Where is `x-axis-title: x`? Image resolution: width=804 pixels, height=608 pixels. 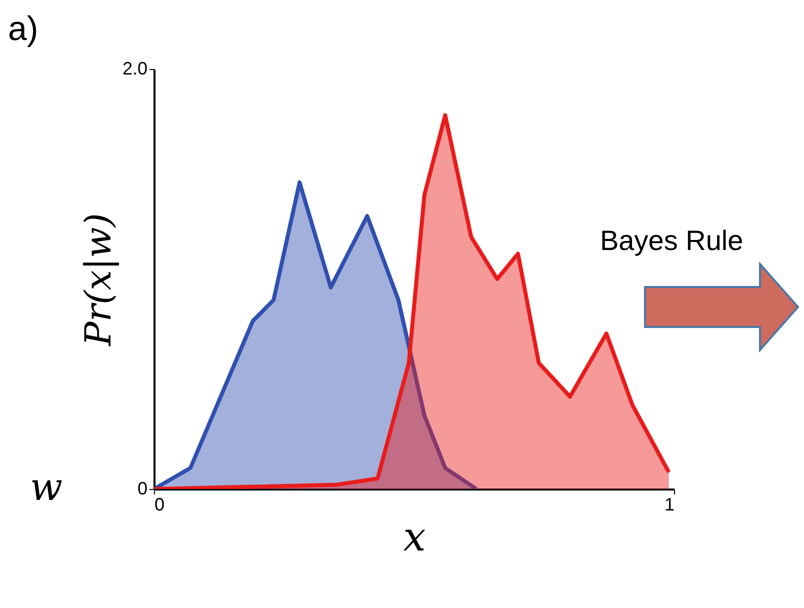 x-axis-title: x is located at coordinates (414, 537).